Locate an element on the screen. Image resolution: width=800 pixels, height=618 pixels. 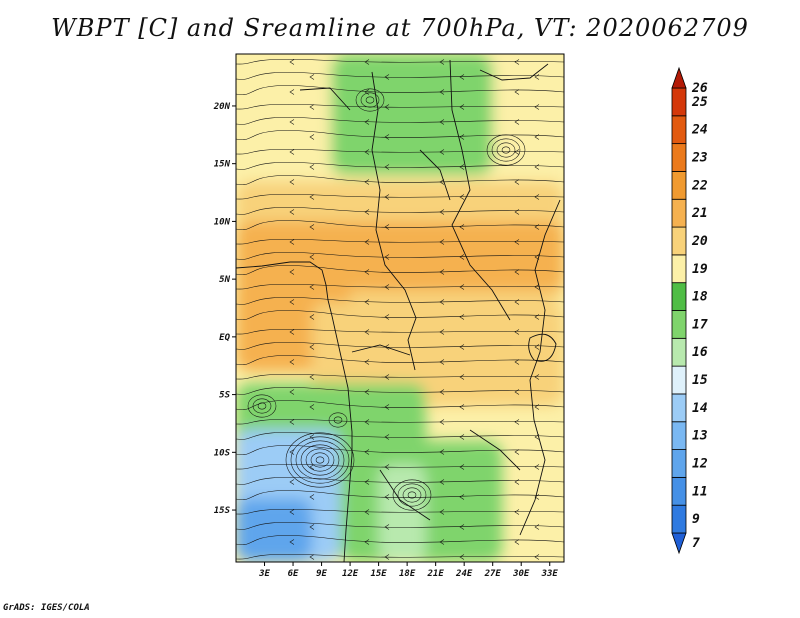
credit-label: GrADS: IGES/COLA is located at coordinates (46, 608).